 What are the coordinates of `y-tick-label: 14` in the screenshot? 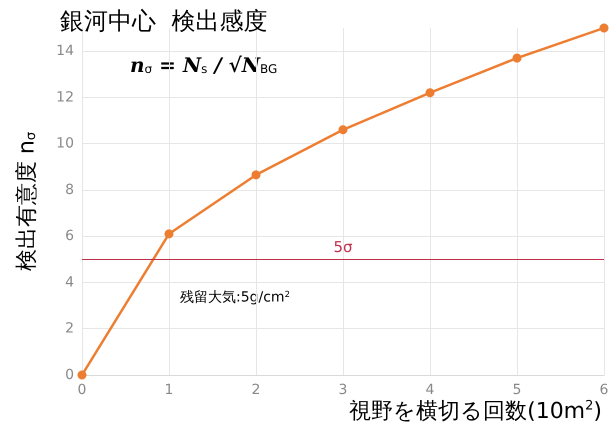 It's located at (65, 51).